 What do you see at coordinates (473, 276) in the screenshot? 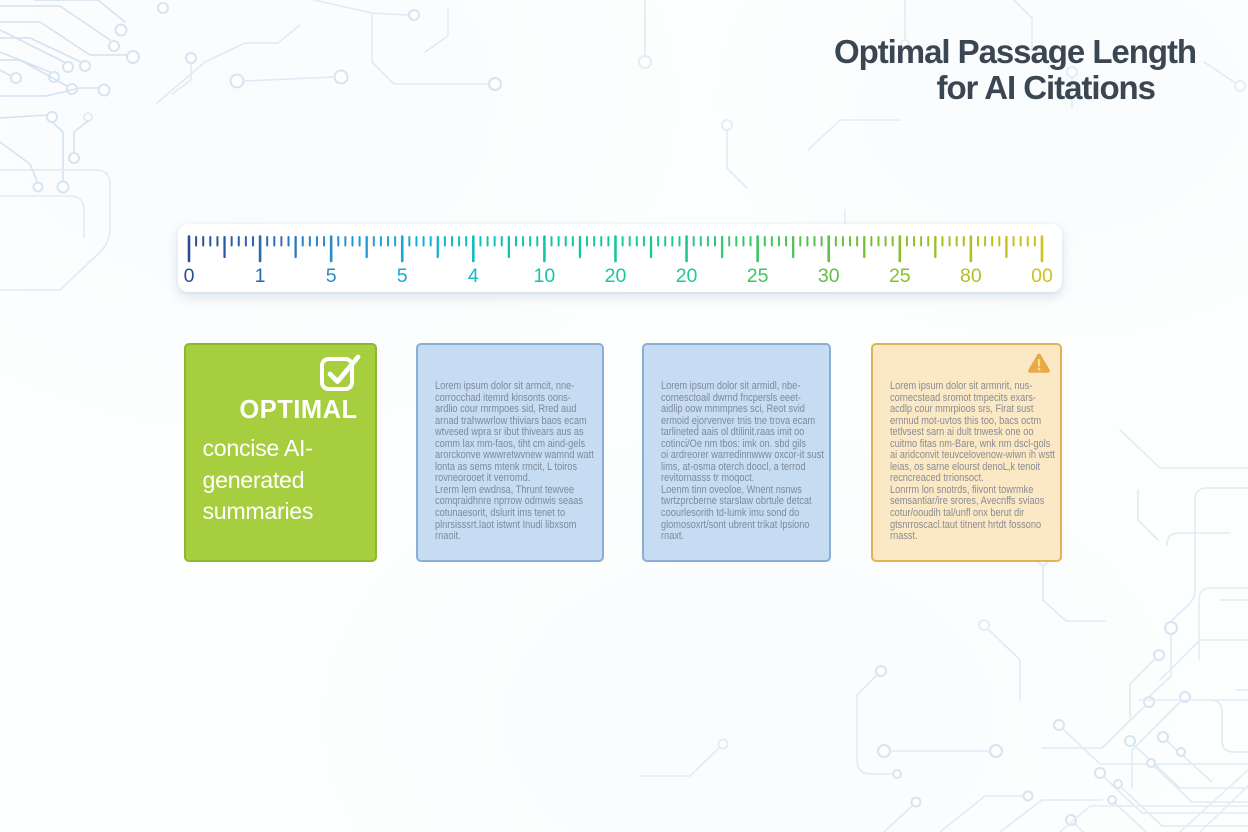
I see `svg-text: 4` at bounding box center [473, 276].